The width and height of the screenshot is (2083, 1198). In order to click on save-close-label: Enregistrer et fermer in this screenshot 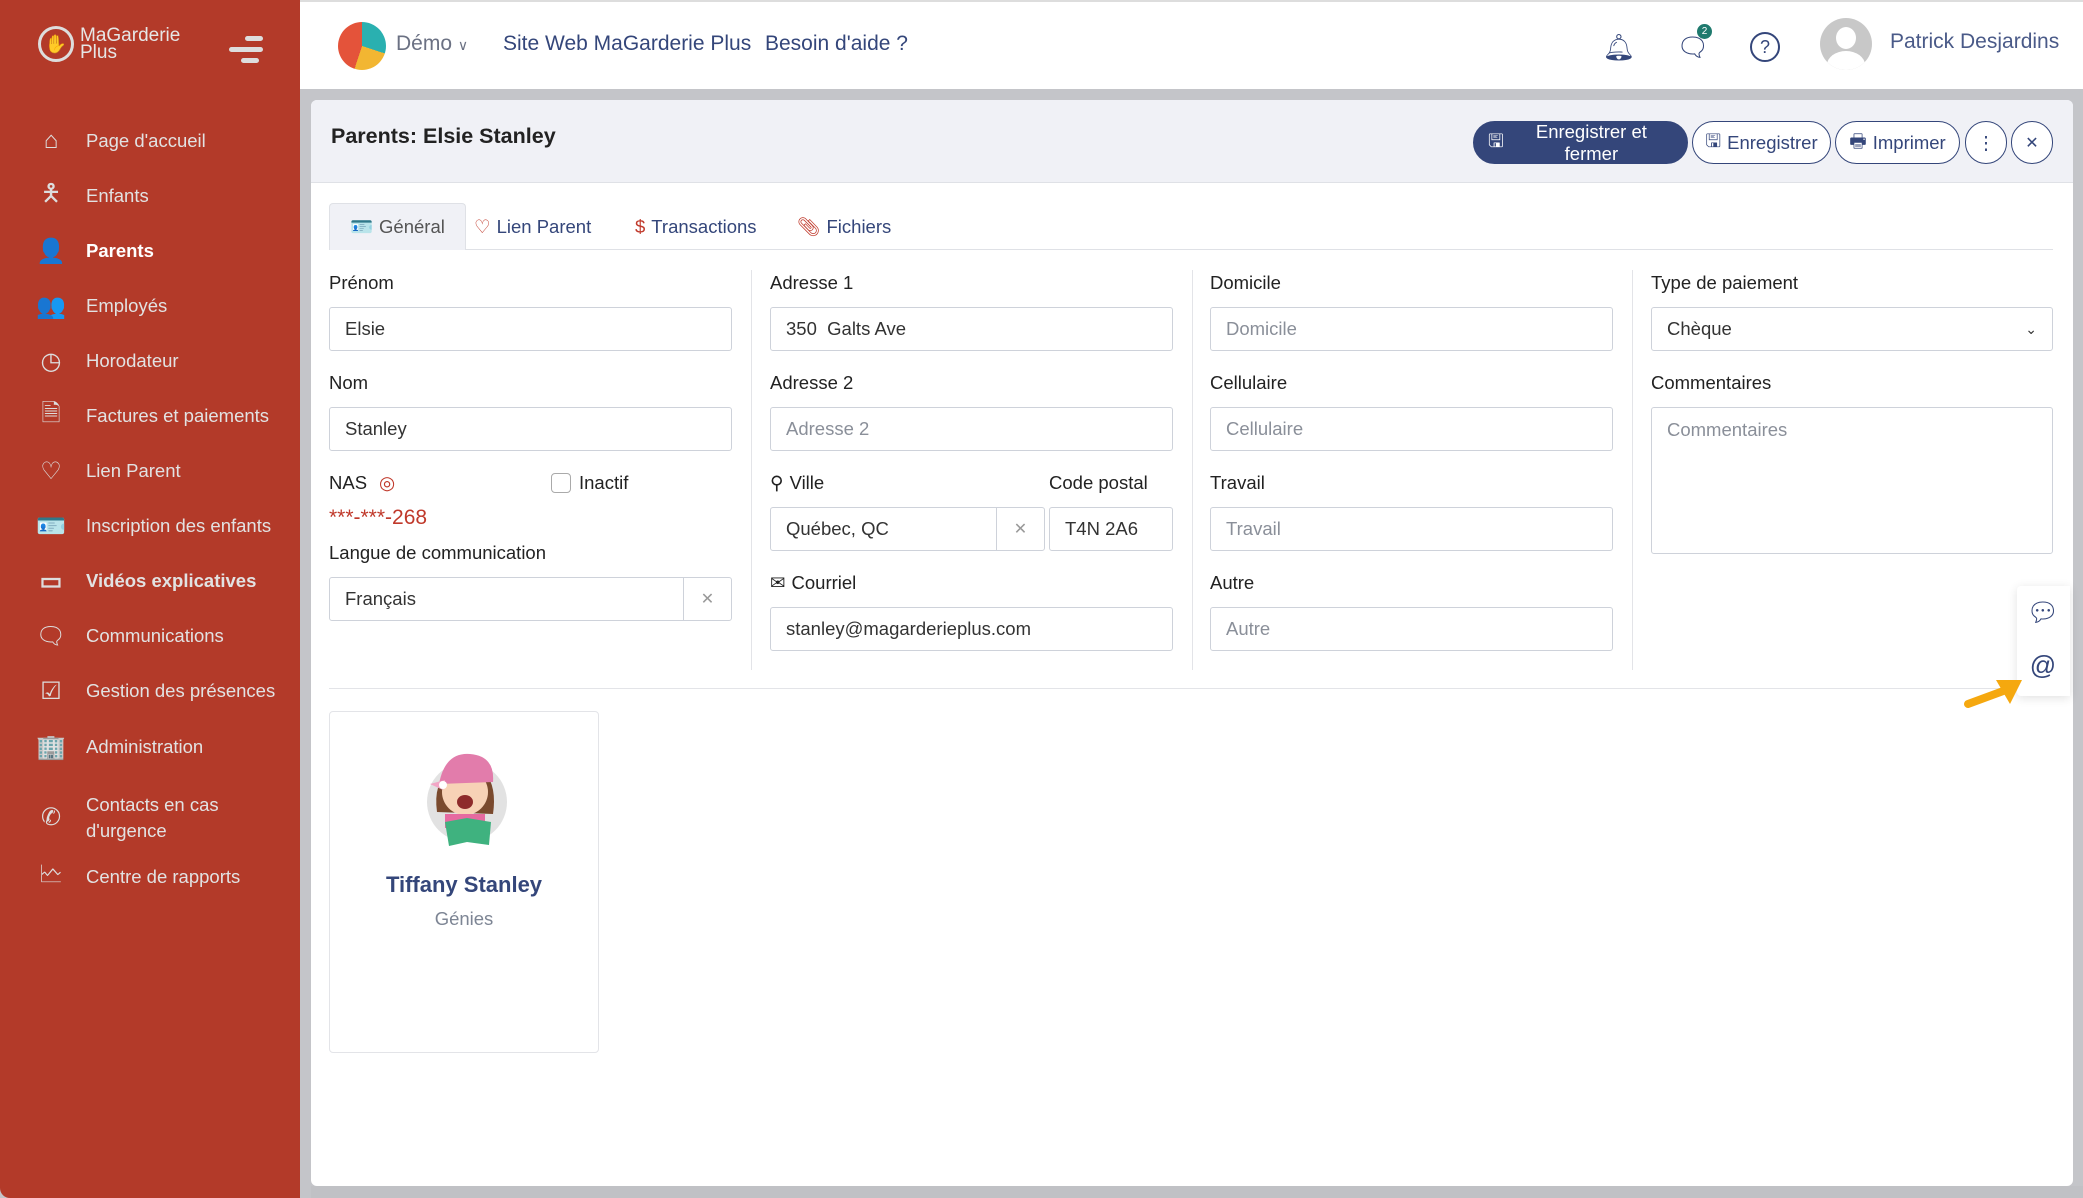, I will do `click(1591, 142)`.